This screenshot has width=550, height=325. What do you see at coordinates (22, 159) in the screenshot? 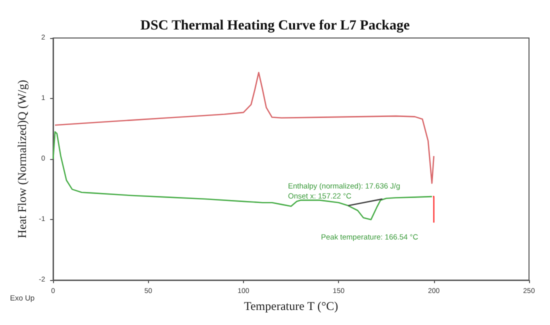
I see `y-axis-title: Heat Flow (Normalized)Q (W/g)` at bounding box center [22, 159].